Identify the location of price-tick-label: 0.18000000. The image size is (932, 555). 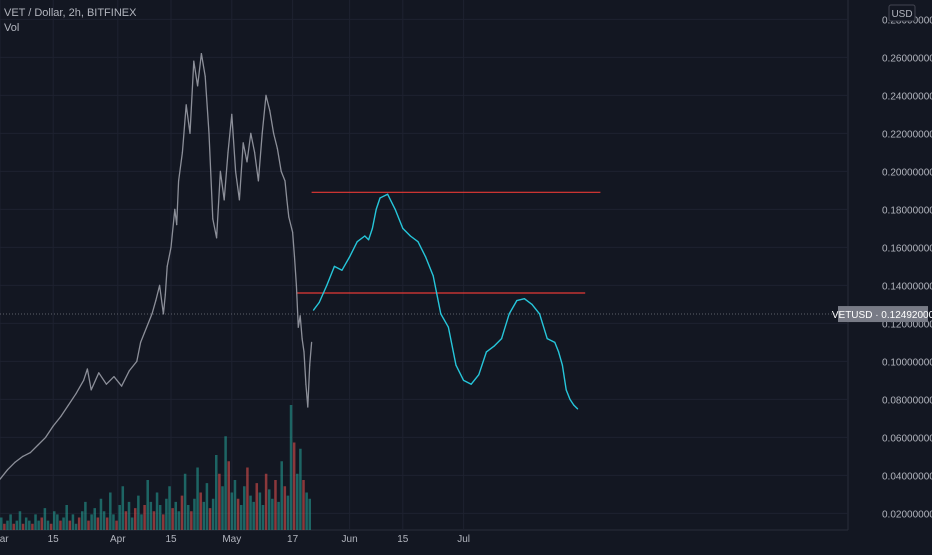
(907, 210).